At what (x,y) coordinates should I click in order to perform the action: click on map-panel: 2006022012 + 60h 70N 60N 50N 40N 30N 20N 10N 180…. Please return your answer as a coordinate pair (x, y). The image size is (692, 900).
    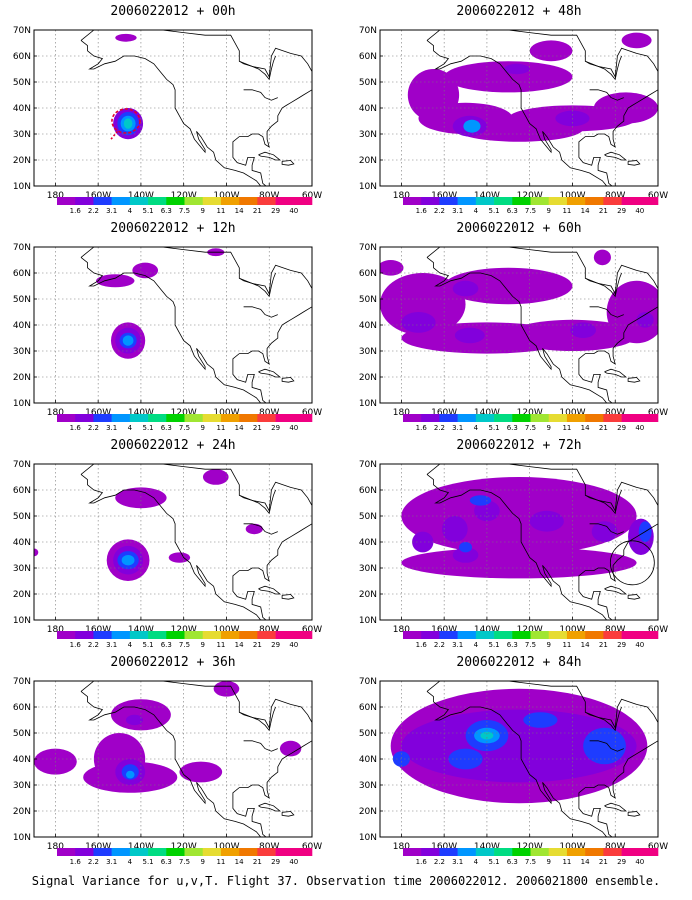
    Looking at the image, I should click on (519, 325).